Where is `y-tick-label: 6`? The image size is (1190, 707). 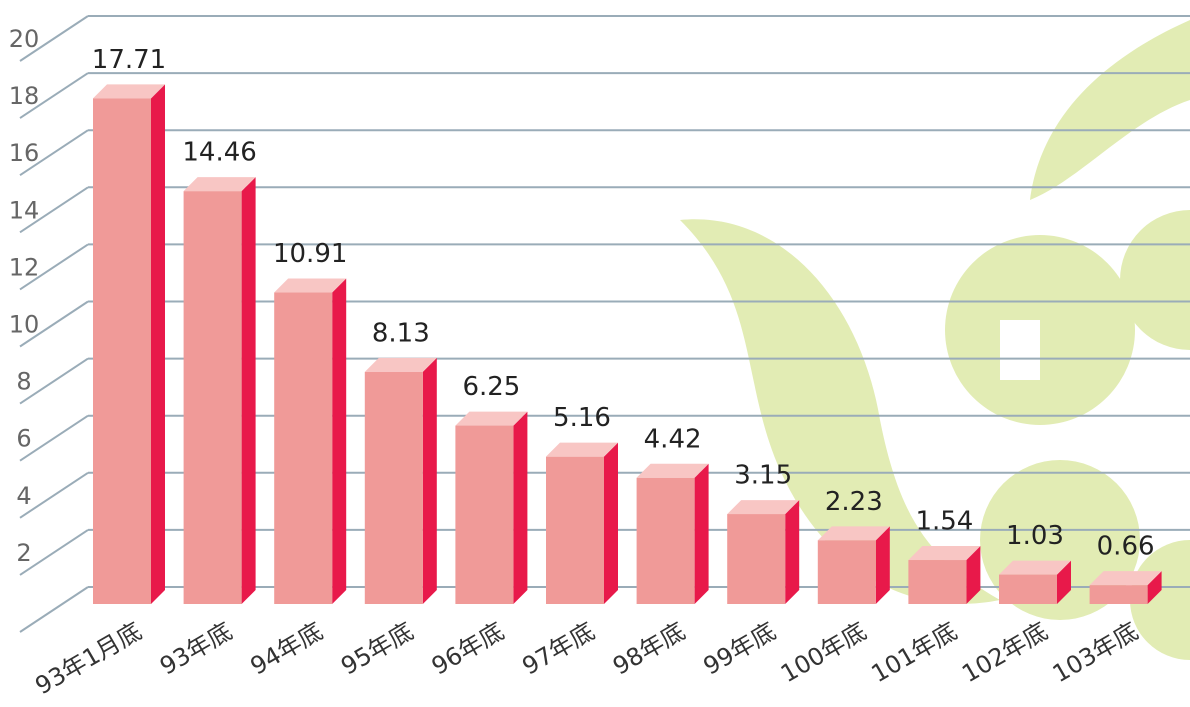 y-tick-label: 6 is located at coordinates (23, 439).